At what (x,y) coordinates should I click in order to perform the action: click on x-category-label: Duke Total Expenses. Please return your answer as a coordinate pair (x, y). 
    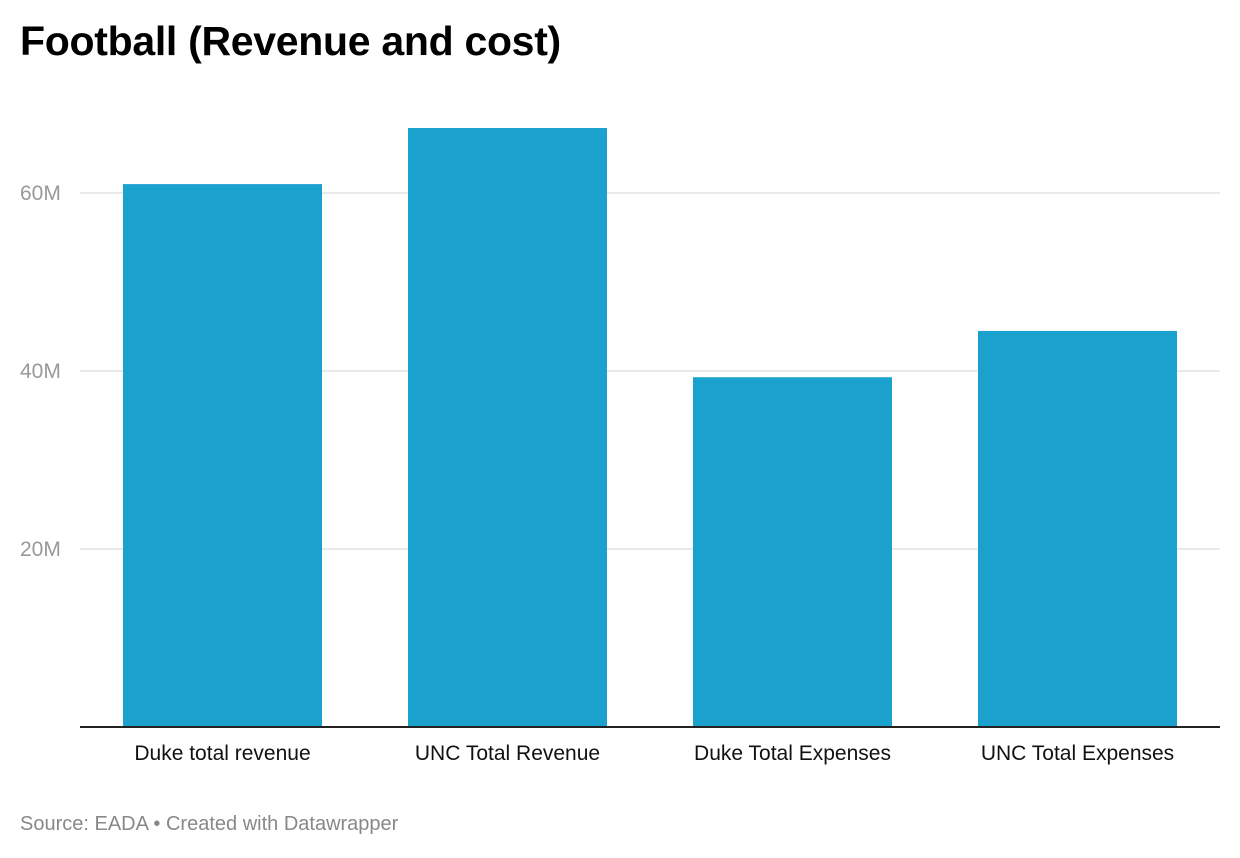
    Looking at the image, I should click on (792, 753).